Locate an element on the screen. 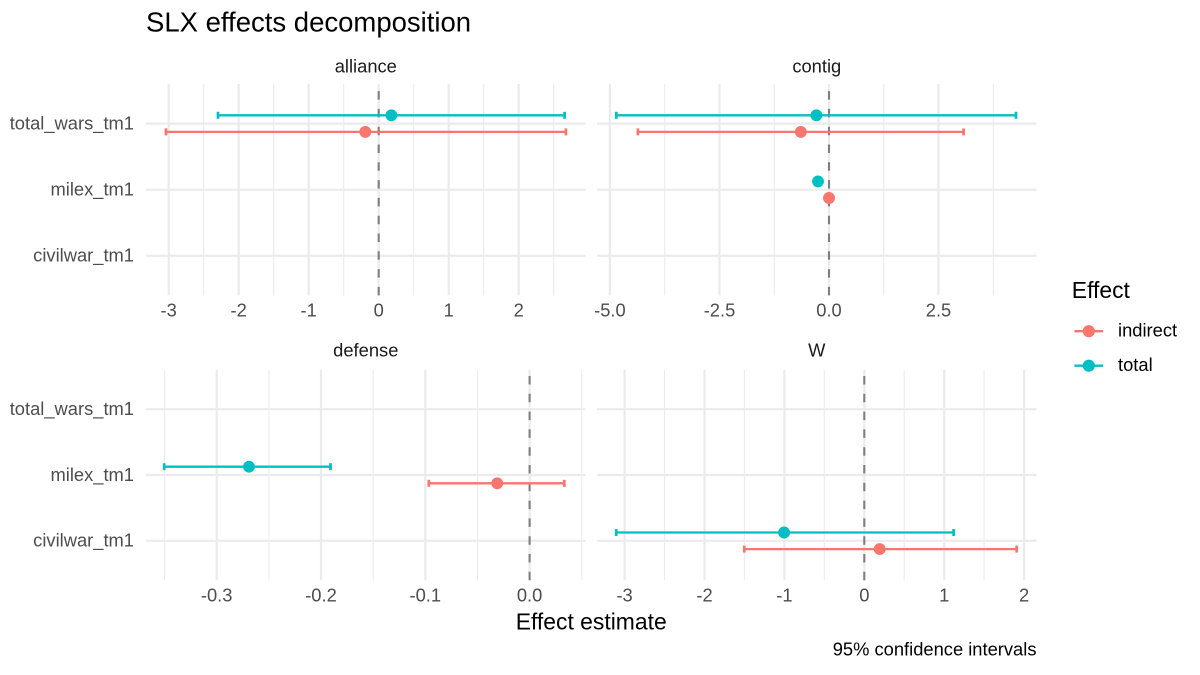 The width and height of the screenshot is (1200, 675). svg-text: indirect is located at coordinates (1147, 329).